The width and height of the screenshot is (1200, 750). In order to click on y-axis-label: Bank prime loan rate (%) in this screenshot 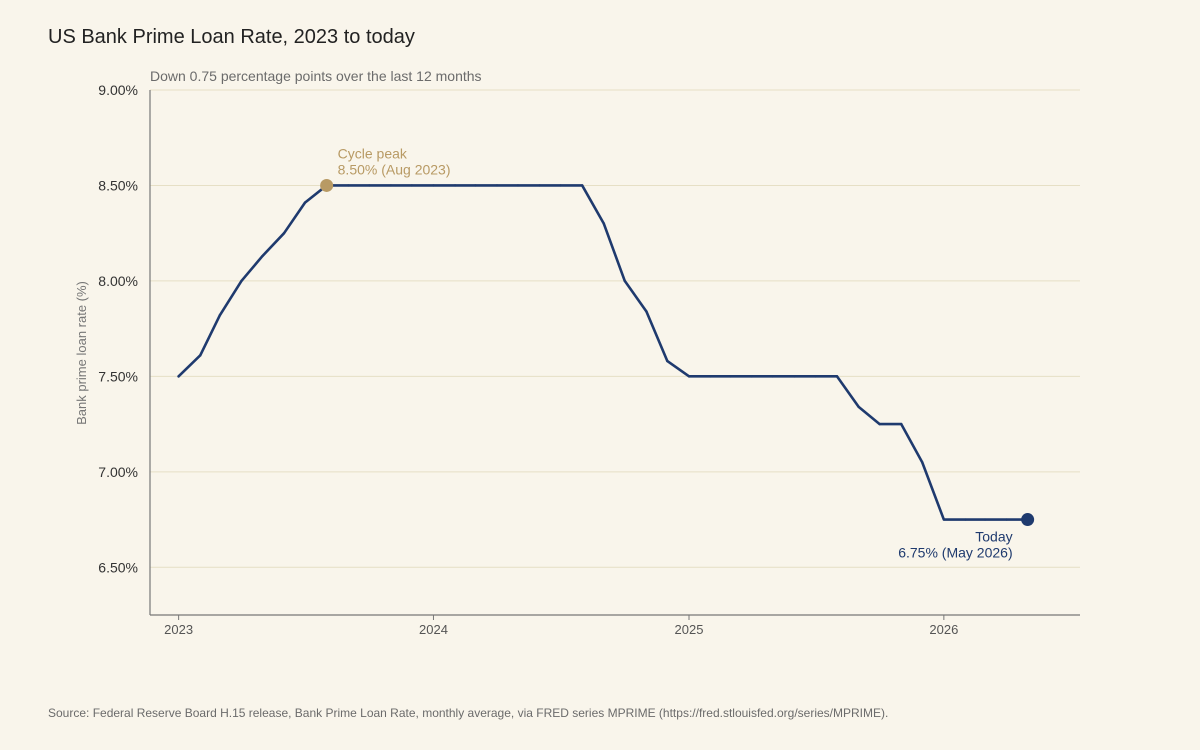, I will do `click(81, 353)`.